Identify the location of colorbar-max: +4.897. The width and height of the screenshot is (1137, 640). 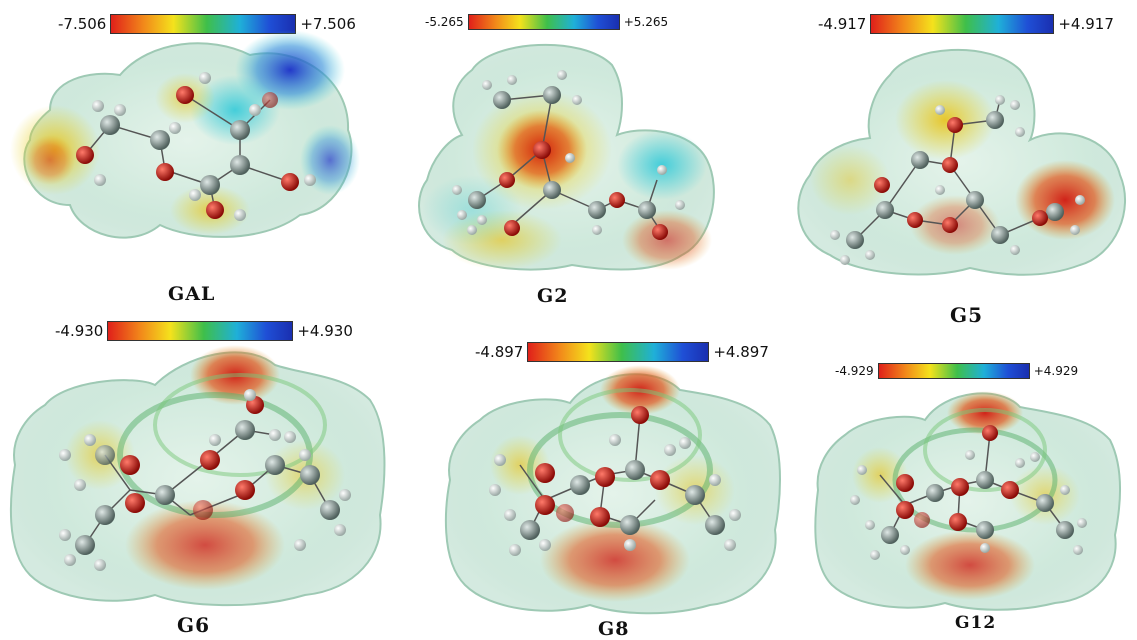
(741, 352).